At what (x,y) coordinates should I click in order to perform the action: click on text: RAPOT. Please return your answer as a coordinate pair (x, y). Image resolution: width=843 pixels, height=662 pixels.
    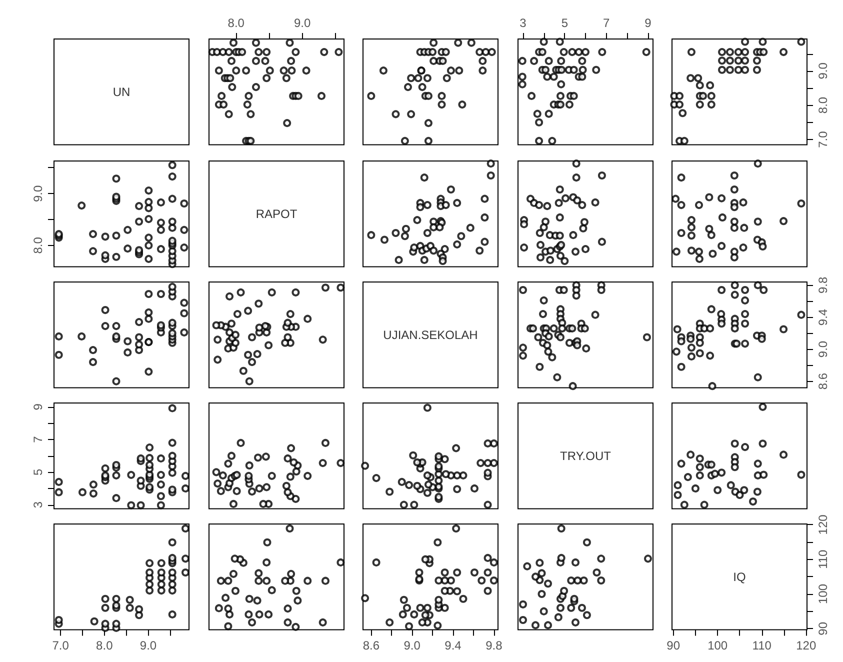
    Looking at the image, I should click on (276, 213).